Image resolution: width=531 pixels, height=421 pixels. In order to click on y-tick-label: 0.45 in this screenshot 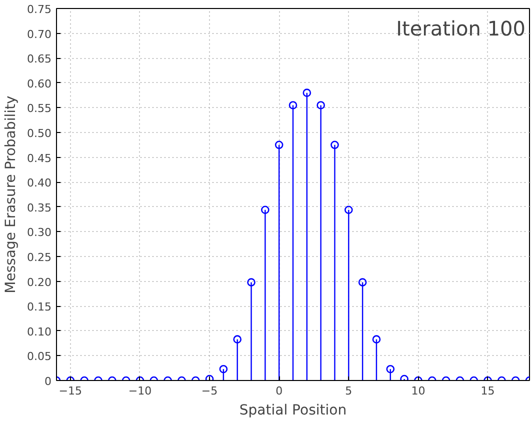, I will do `click(39, 158)`.